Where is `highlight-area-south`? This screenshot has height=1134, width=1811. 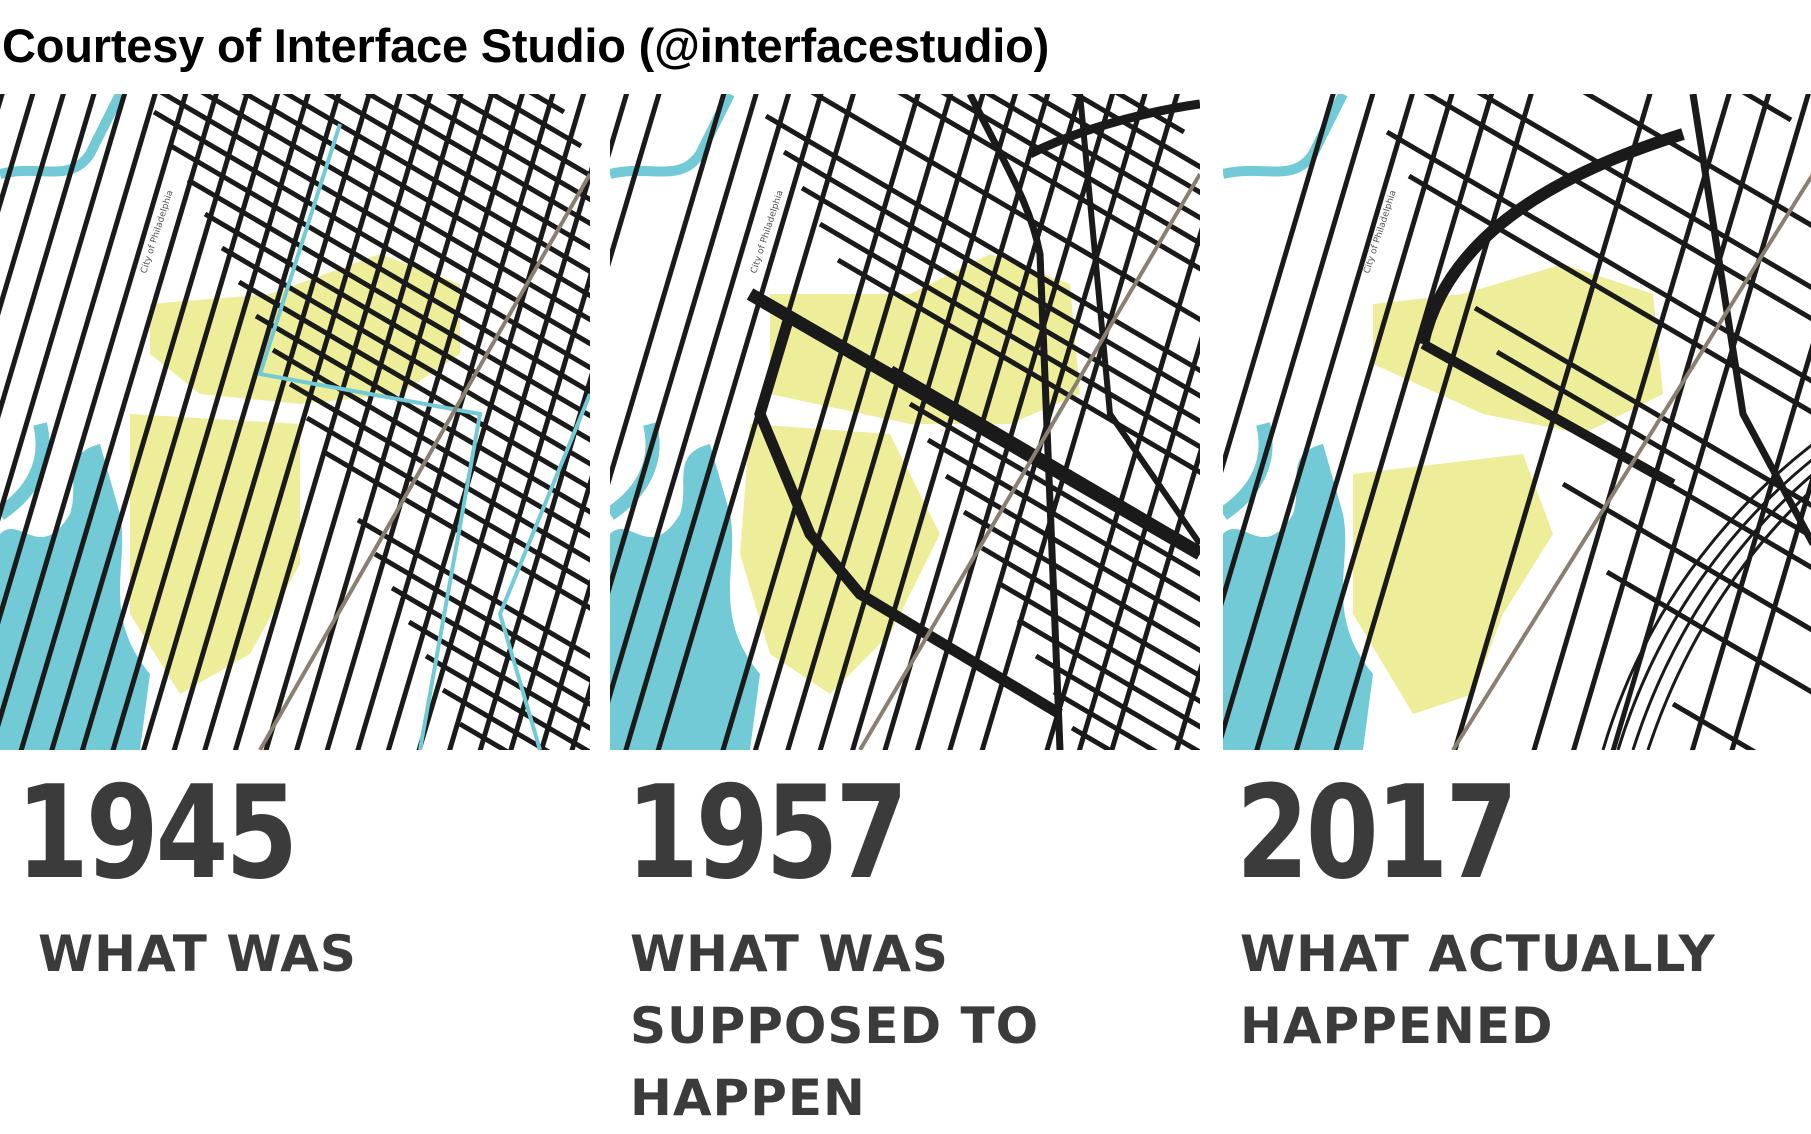
highlight-area-south is located at coordinates (215, 554).